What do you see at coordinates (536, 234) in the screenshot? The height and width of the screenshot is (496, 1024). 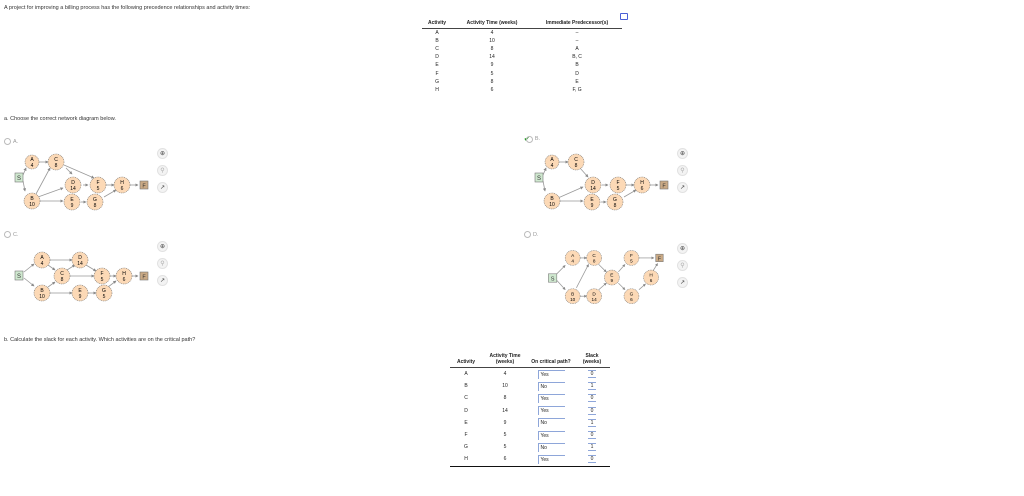 I see `option-label: D.` at bounding box center [536, 234].